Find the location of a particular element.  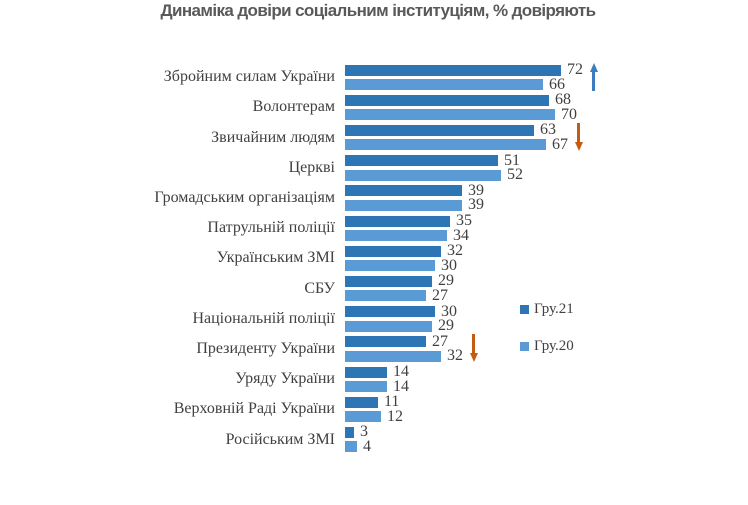

value-label-gru21: 29 is located at coordinates (446, 281).